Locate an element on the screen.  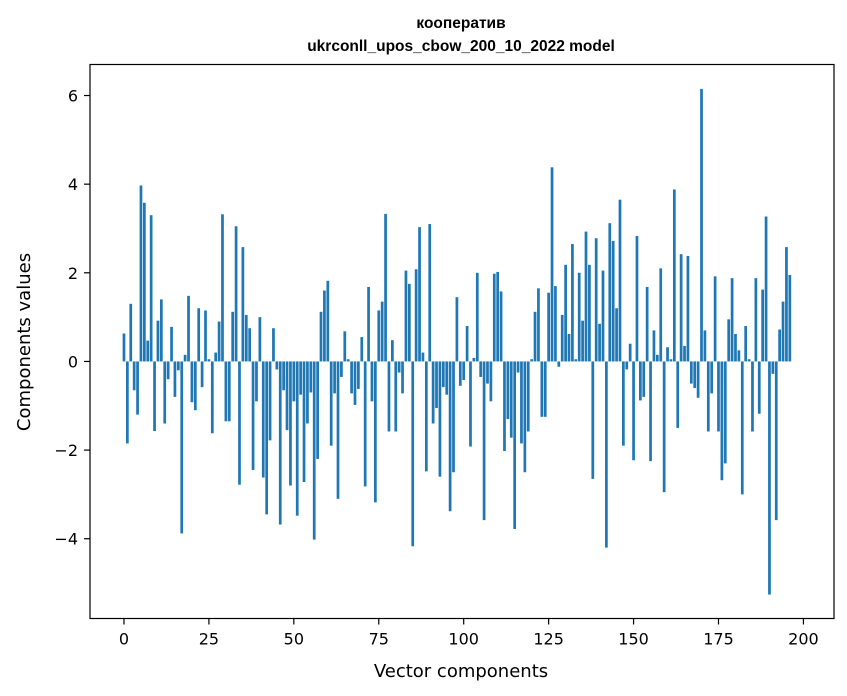
chart-subtitle: ukrconll_upos_cbow_200_10_2022 model is located at coordinates (461, 46).